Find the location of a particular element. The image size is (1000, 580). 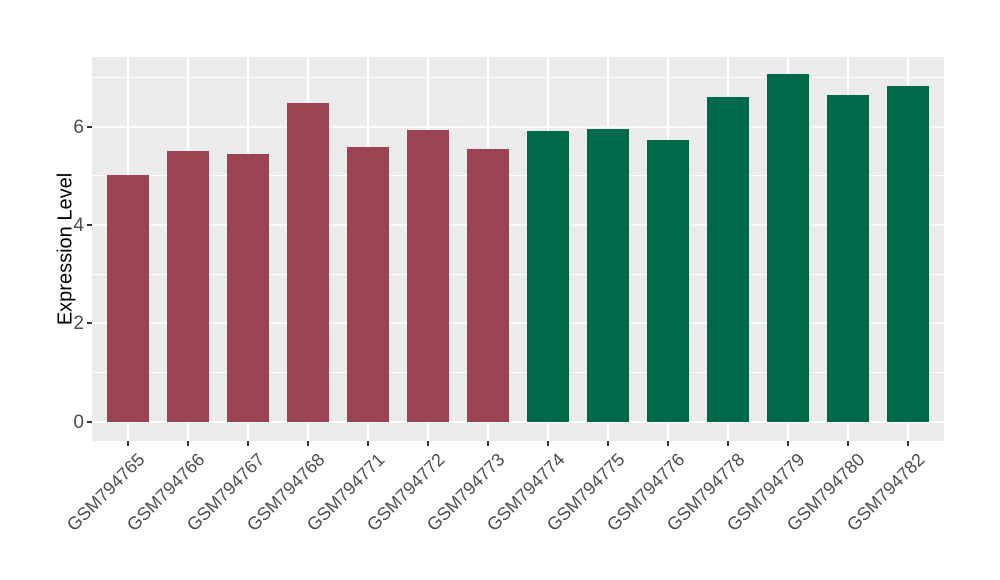

x-tick-mark-GSM794782 is located at coordinates (908, 443).